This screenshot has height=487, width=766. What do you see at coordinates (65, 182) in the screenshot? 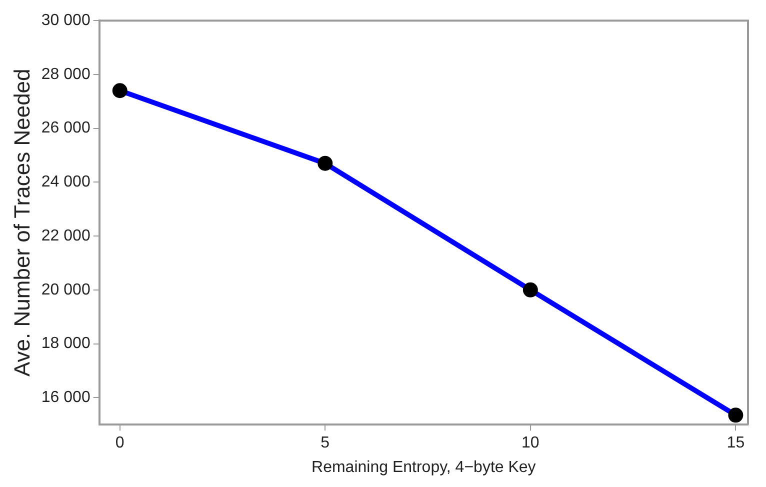
I see `y-tick-label: 24 000` at bounding box center [65, 182].